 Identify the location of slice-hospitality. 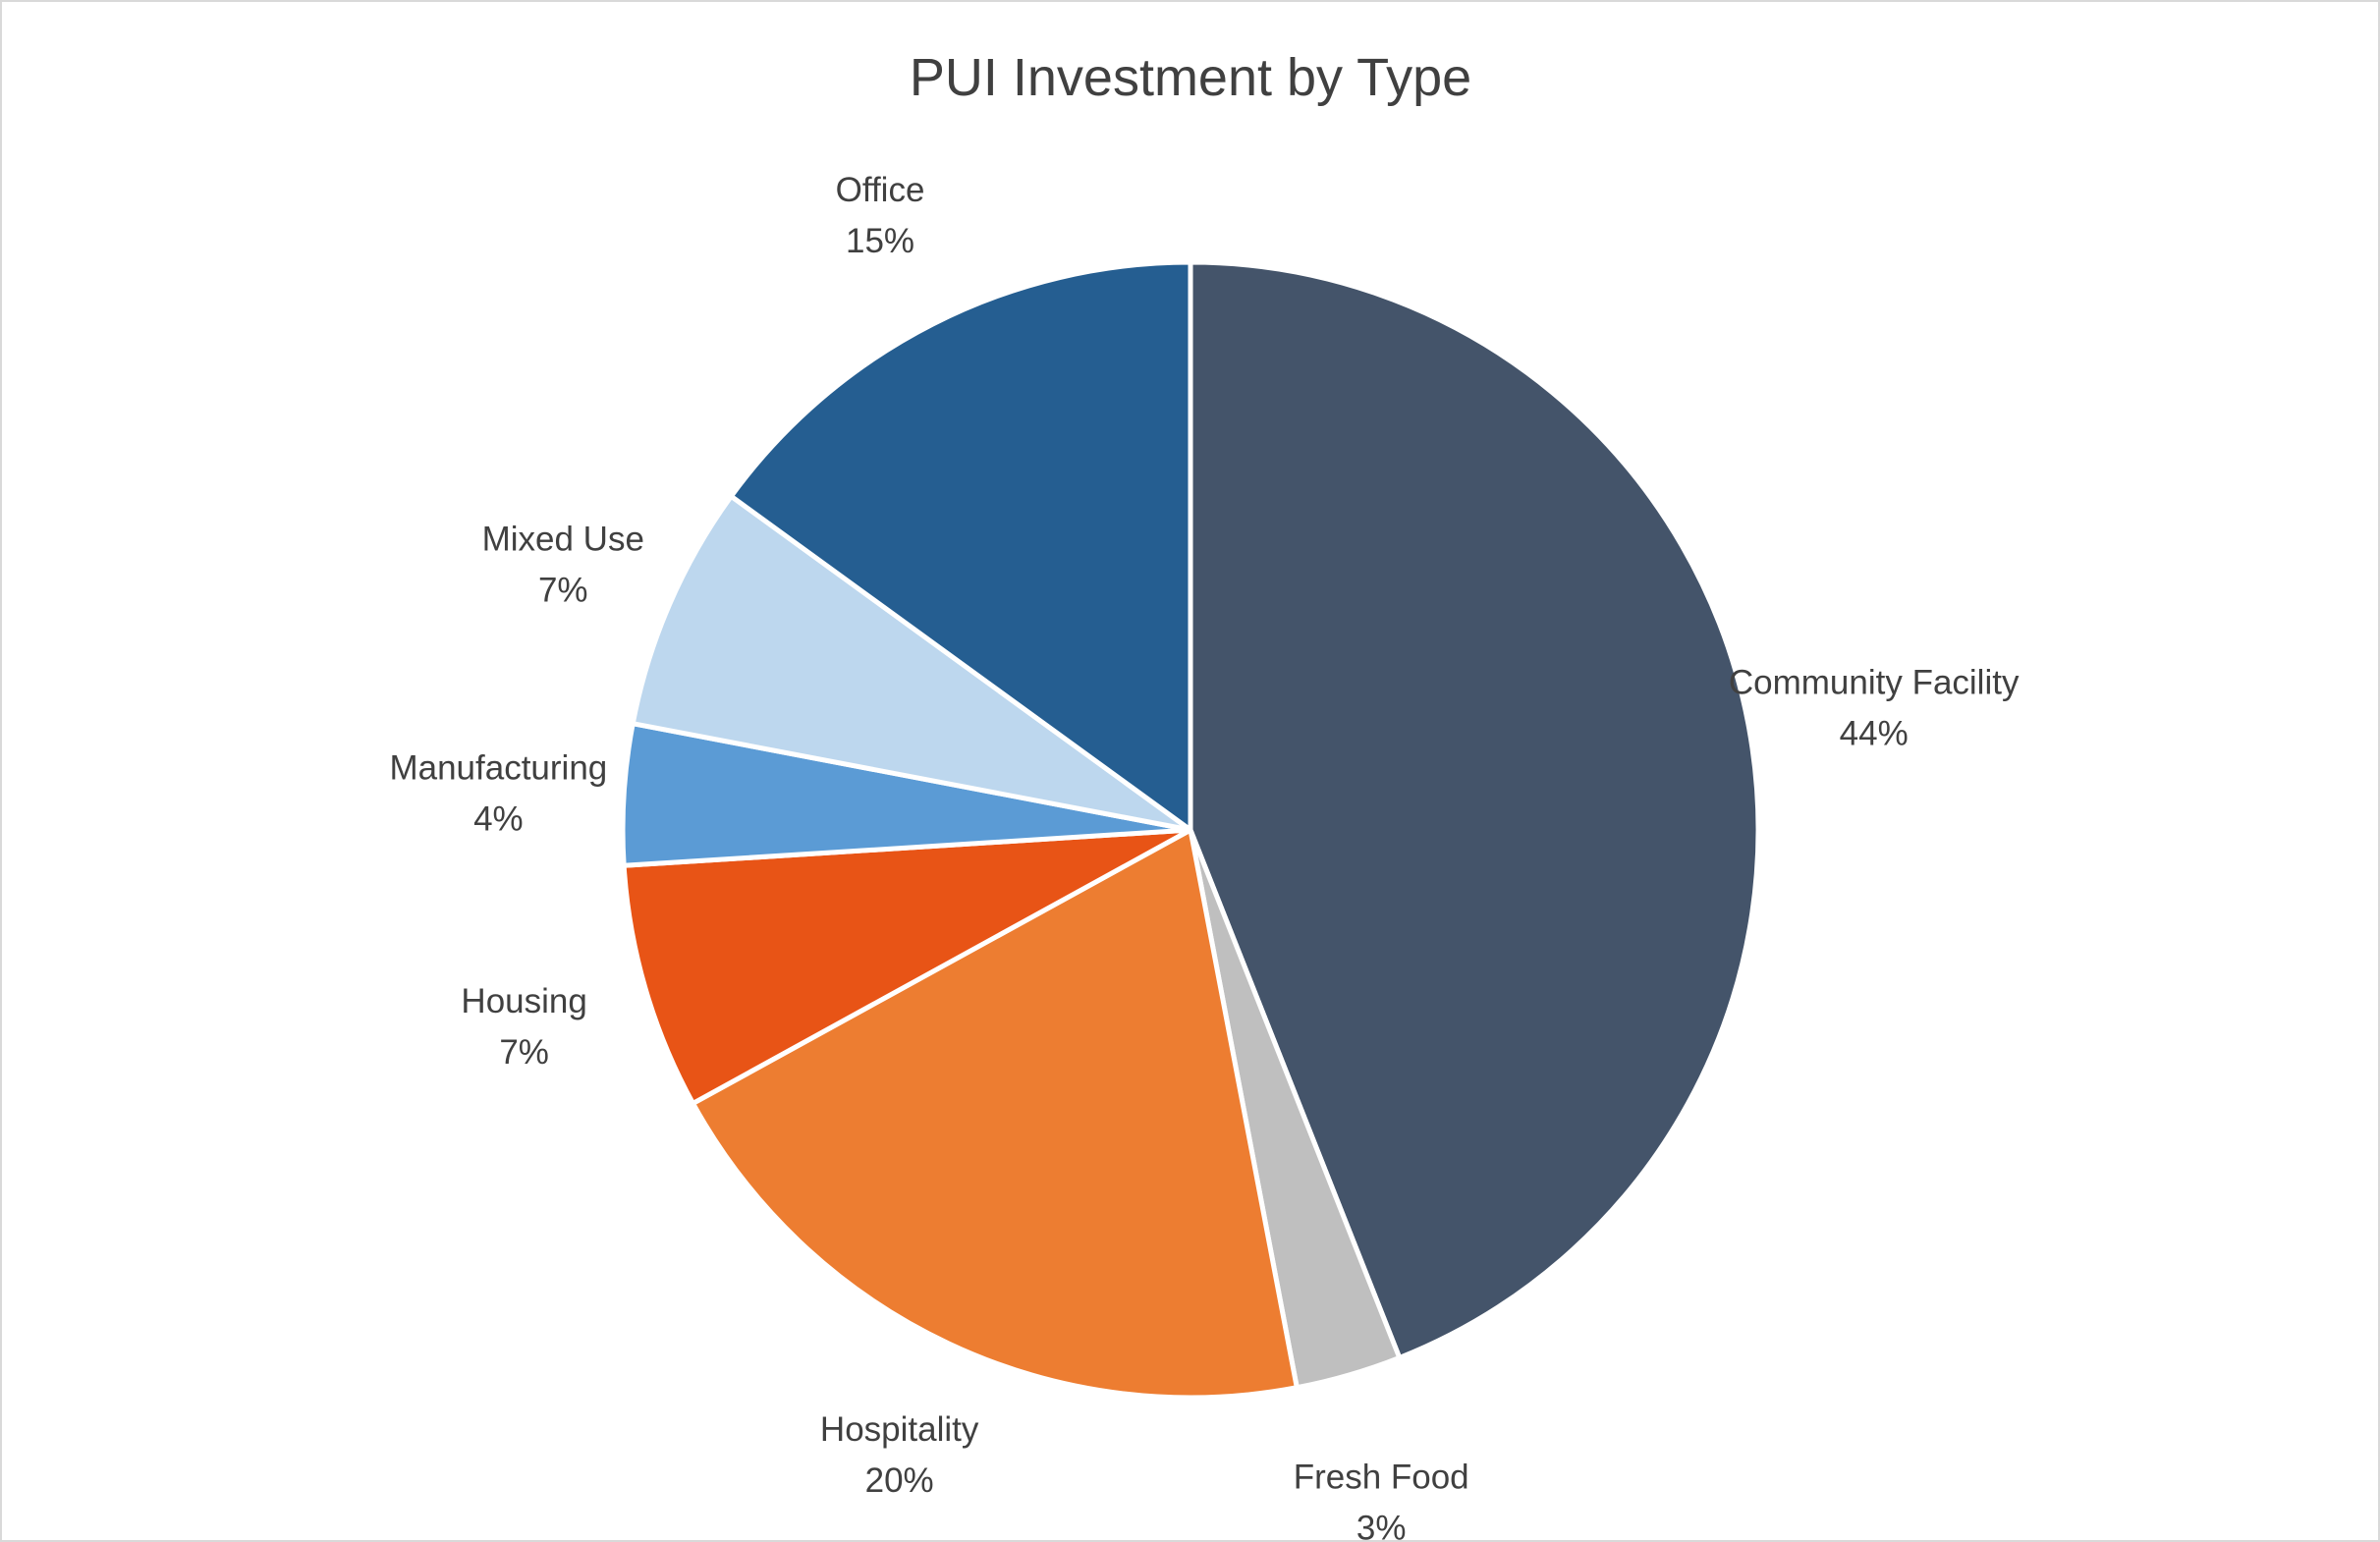
(995, 1114).